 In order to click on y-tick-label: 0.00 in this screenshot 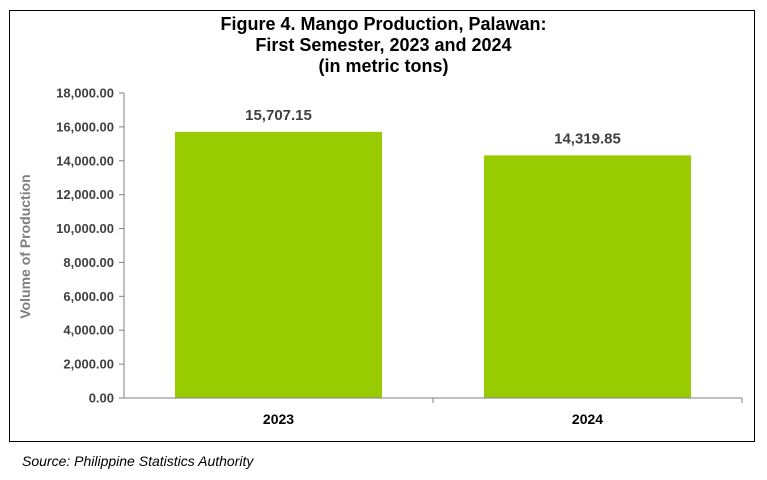, I will do `click(101, 398)`.